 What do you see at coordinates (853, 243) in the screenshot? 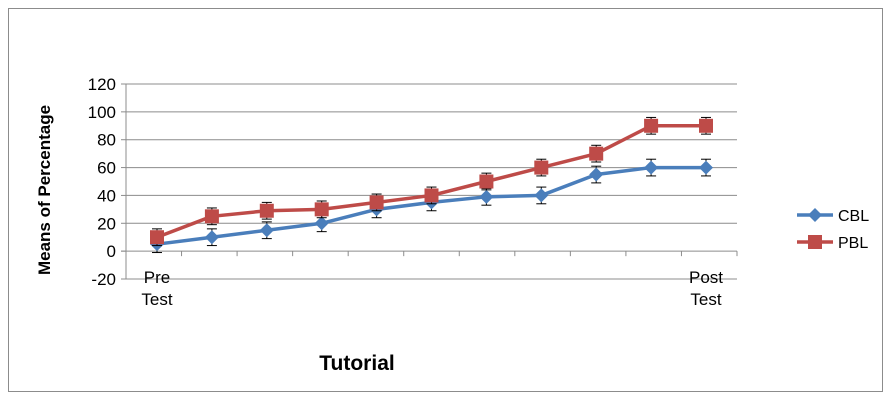
I see `legend-label: PBL` at bounding box center [853, 243].